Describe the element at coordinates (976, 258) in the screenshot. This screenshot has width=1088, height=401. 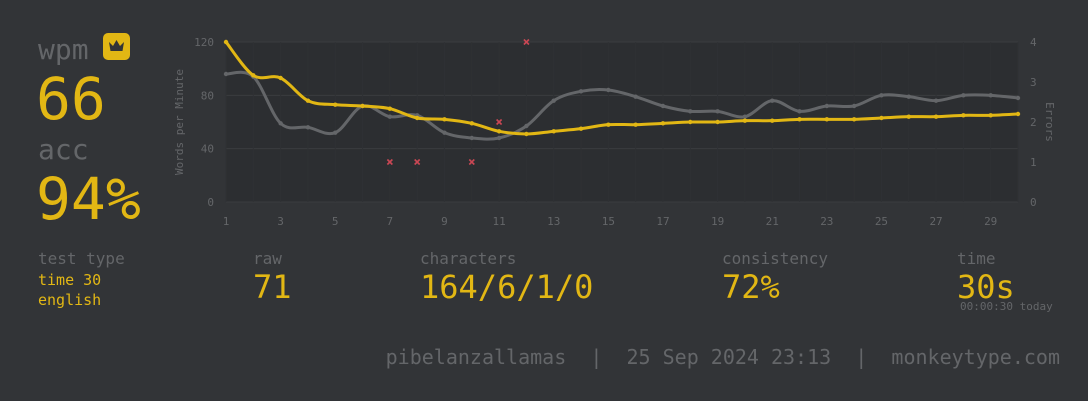
I see `time-label: time` at that location.